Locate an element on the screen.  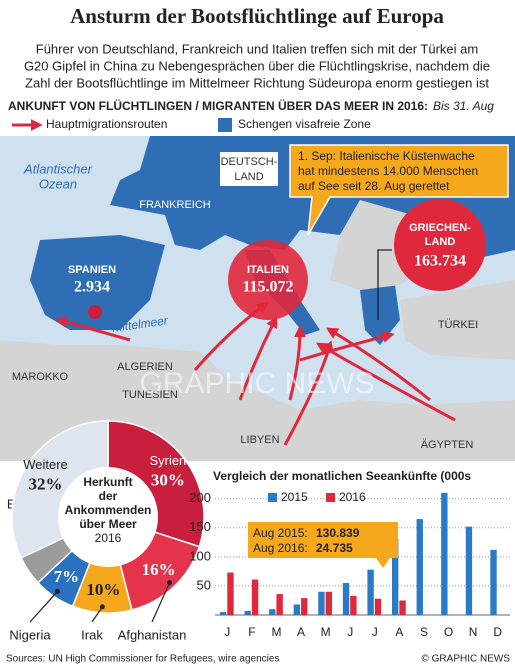
country-label: ITALIEN is located at coordinates (268, 270).